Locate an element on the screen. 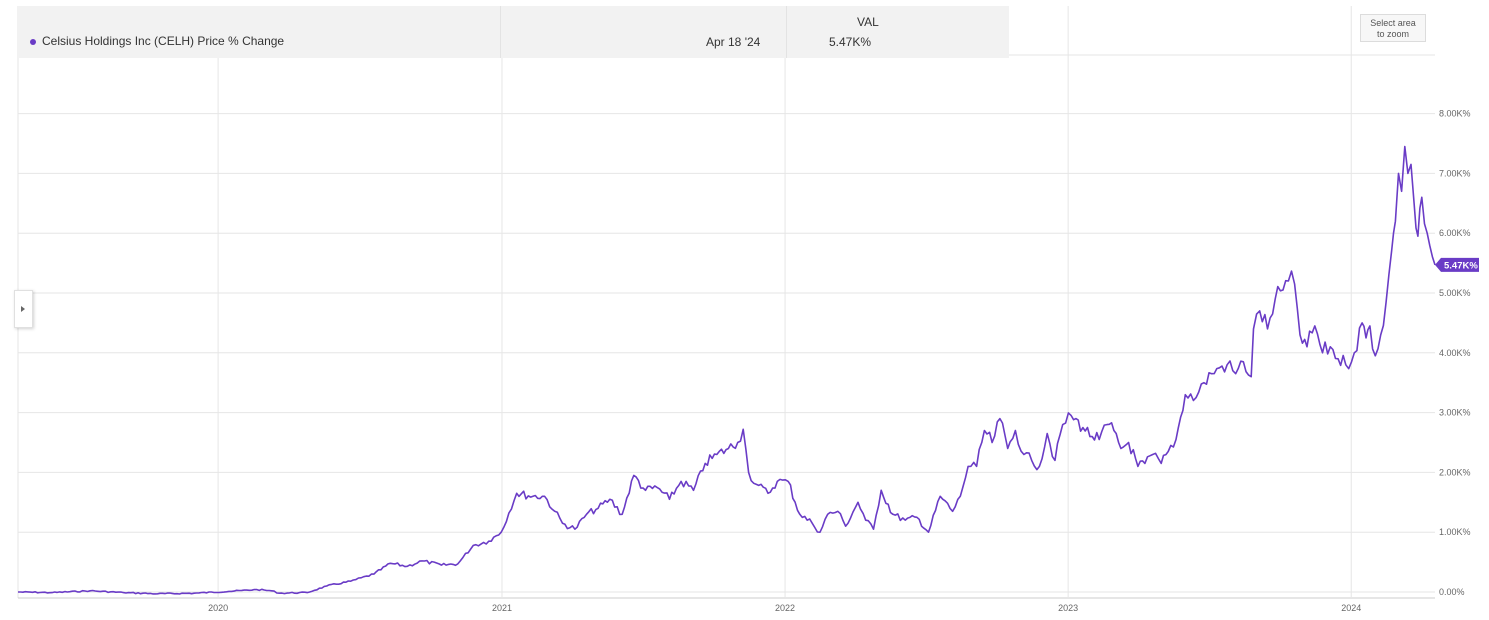  y-tick-label: 6.00K% is located at coordinates (1455, 233).